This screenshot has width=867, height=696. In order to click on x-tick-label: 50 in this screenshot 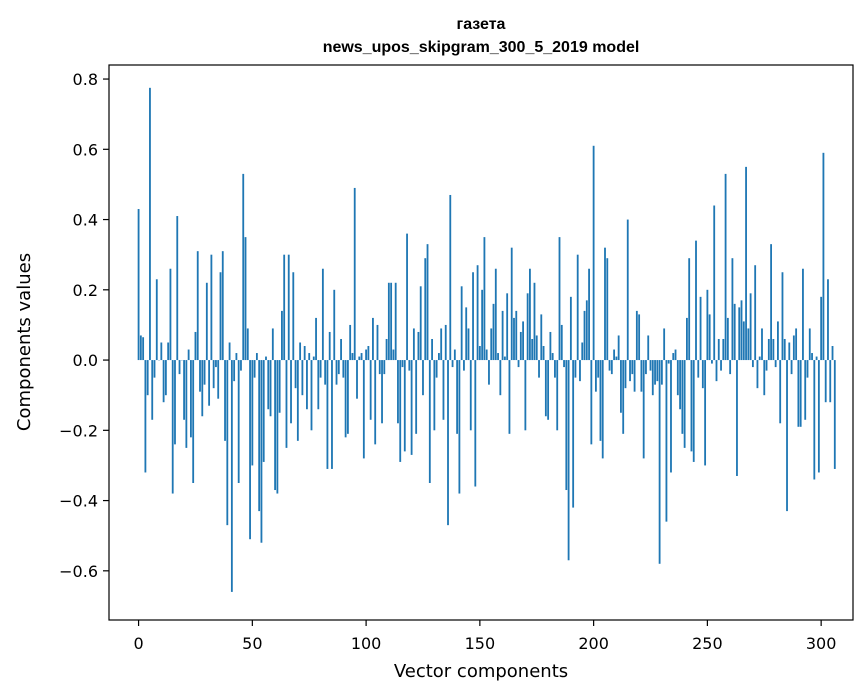, I will do `click(252, 643)`.